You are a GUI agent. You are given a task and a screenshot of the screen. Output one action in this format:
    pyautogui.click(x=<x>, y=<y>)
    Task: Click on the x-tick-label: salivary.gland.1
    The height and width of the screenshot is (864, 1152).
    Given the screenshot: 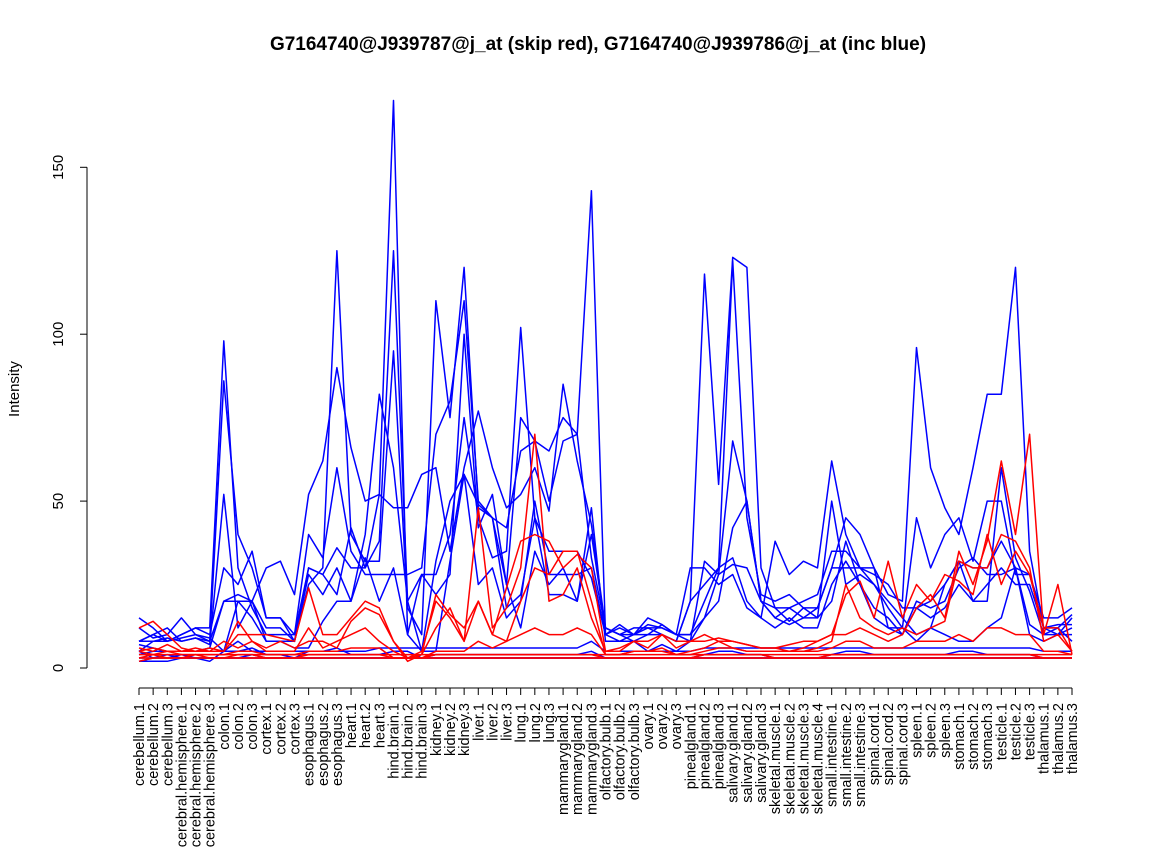 What is the action you would take?
    pyautogui.click(x=734, y=753)
    